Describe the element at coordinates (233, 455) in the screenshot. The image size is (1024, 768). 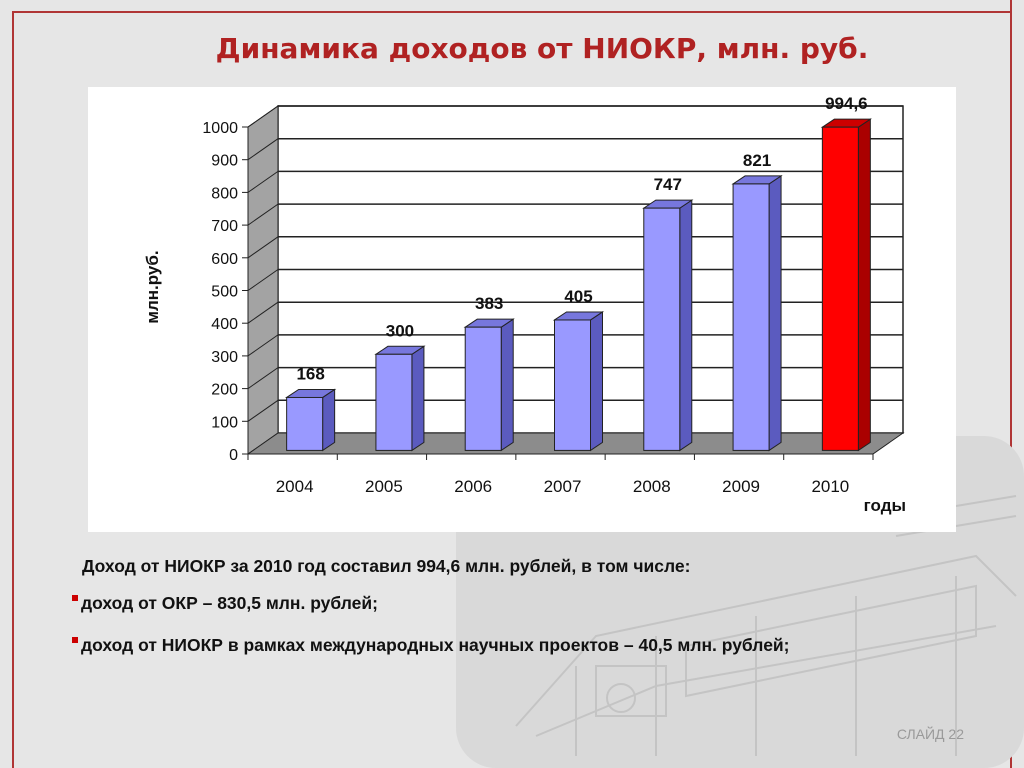
I see `y-tick-label: 0` at that location.